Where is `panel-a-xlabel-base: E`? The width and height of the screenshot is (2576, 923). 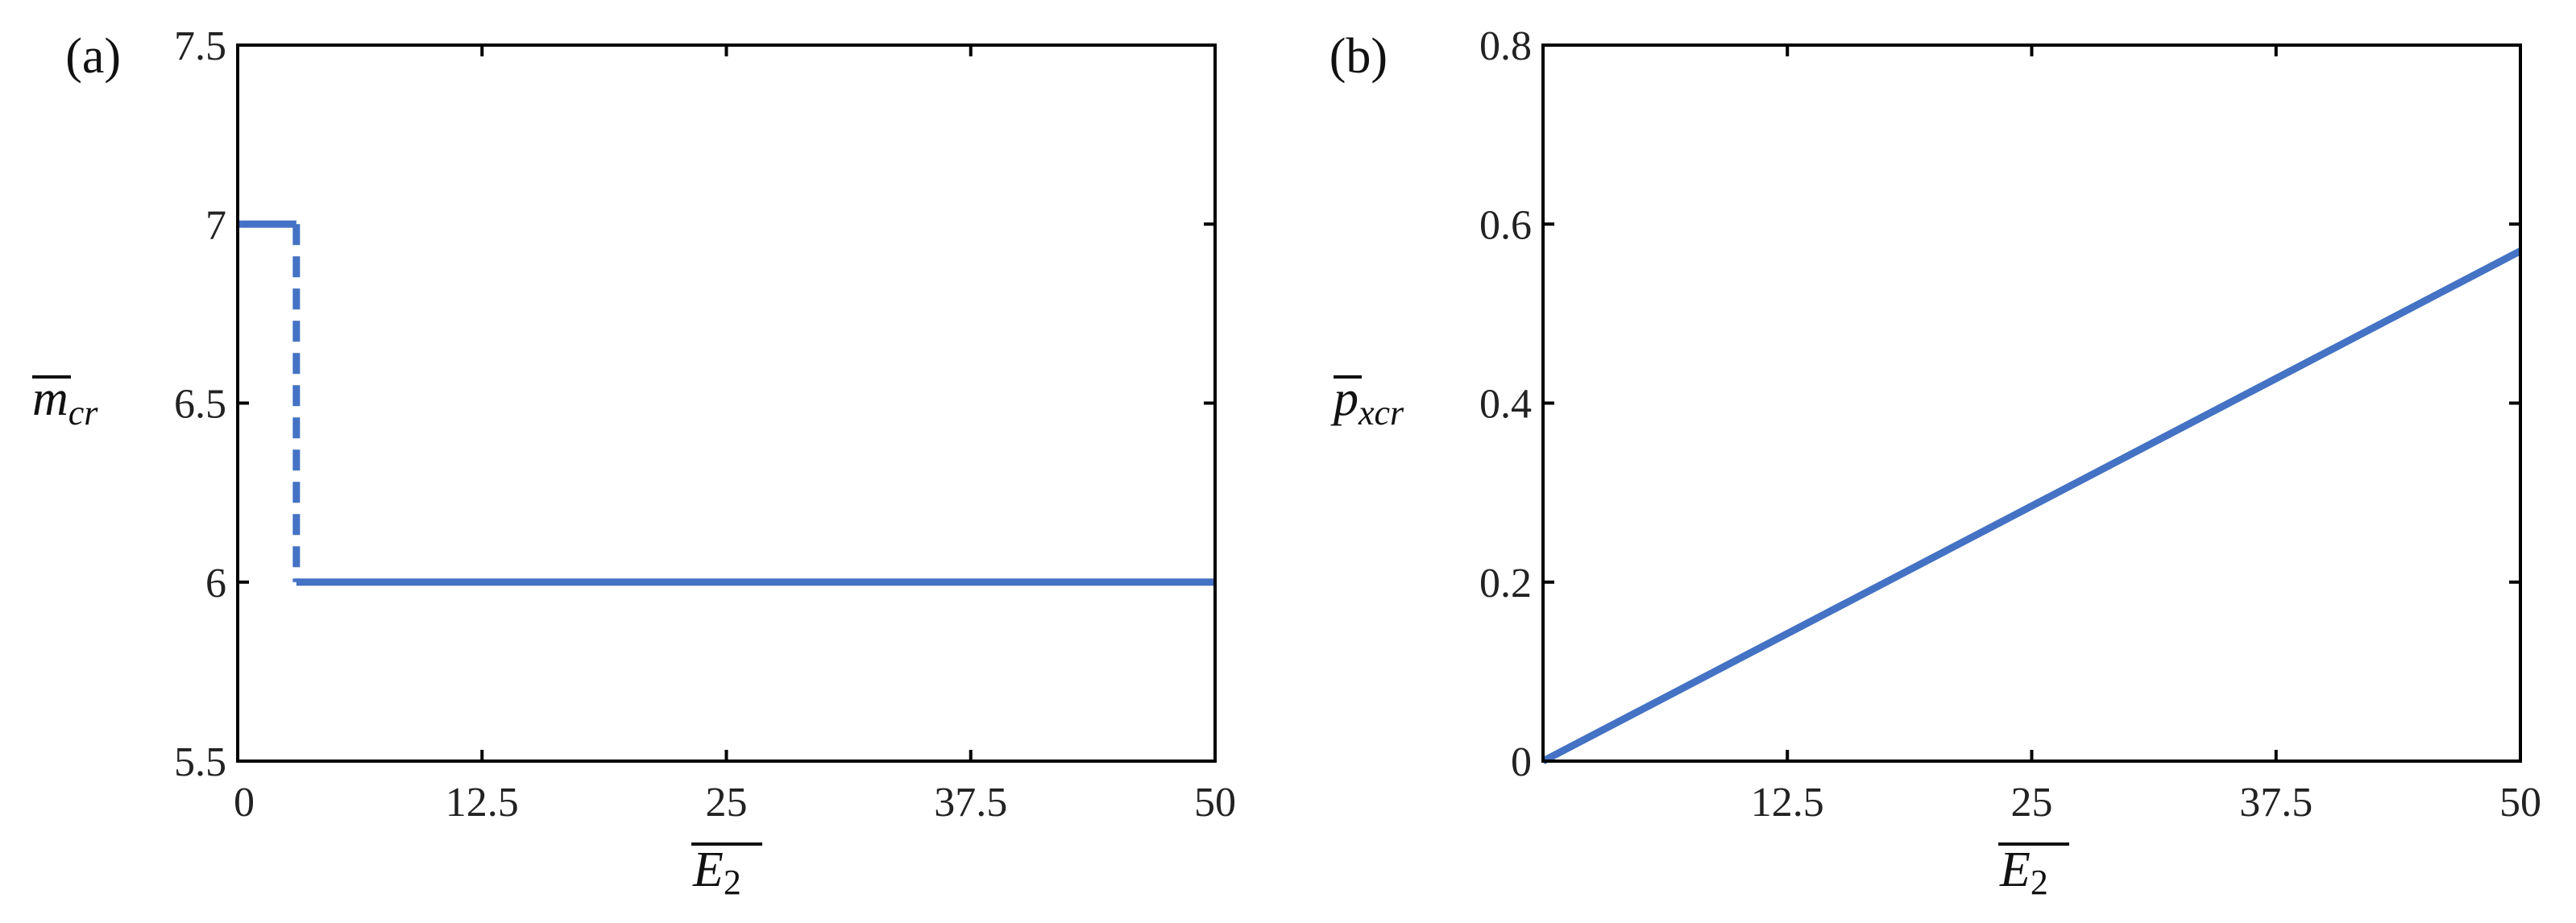
panel-a-xlabel-base: E is located at coordinates (708, 869).